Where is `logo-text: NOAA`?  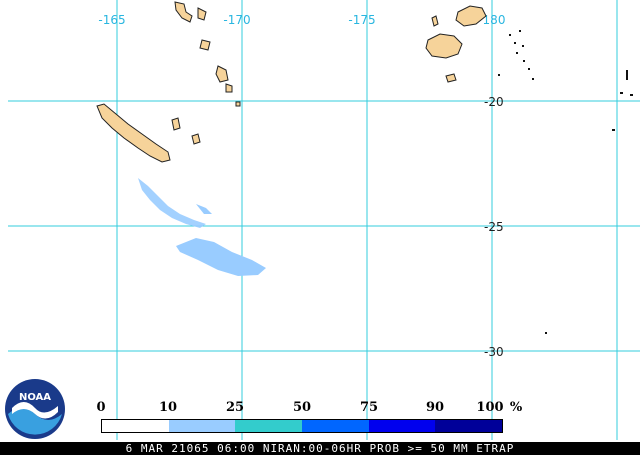 logo-text: NOAA is located at coordinates (35, 397).